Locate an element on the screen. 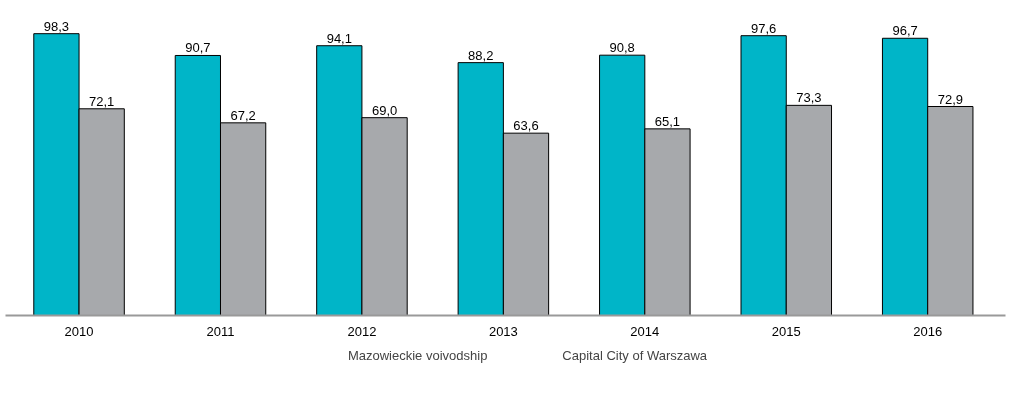 This screenshot has width=1016, height=410. data-label: 96,7 is located at coordinates (905, 31).